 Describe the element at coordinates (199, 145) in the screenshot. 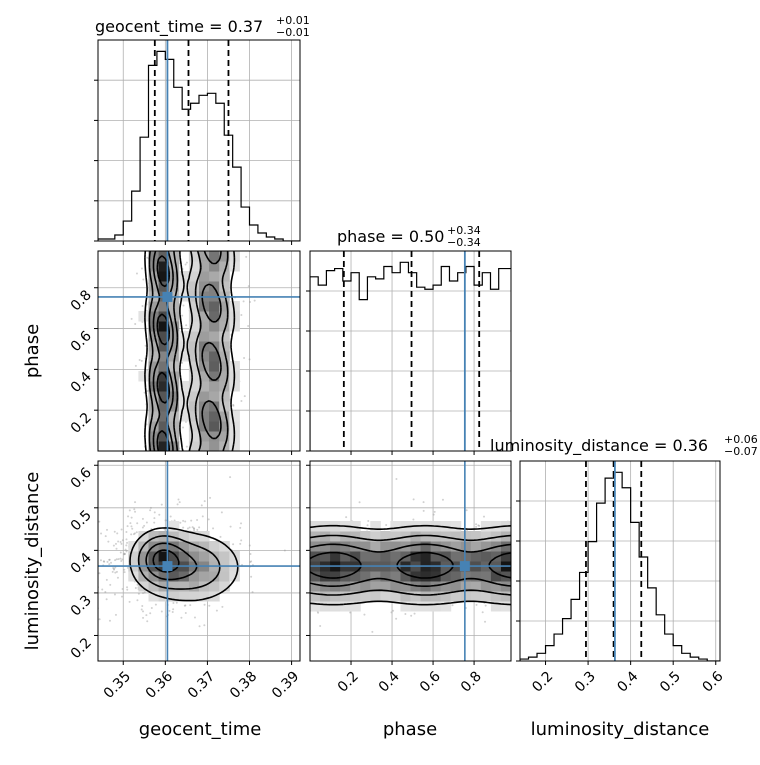

I see `hist-geocent-time-step-outline` at that location.